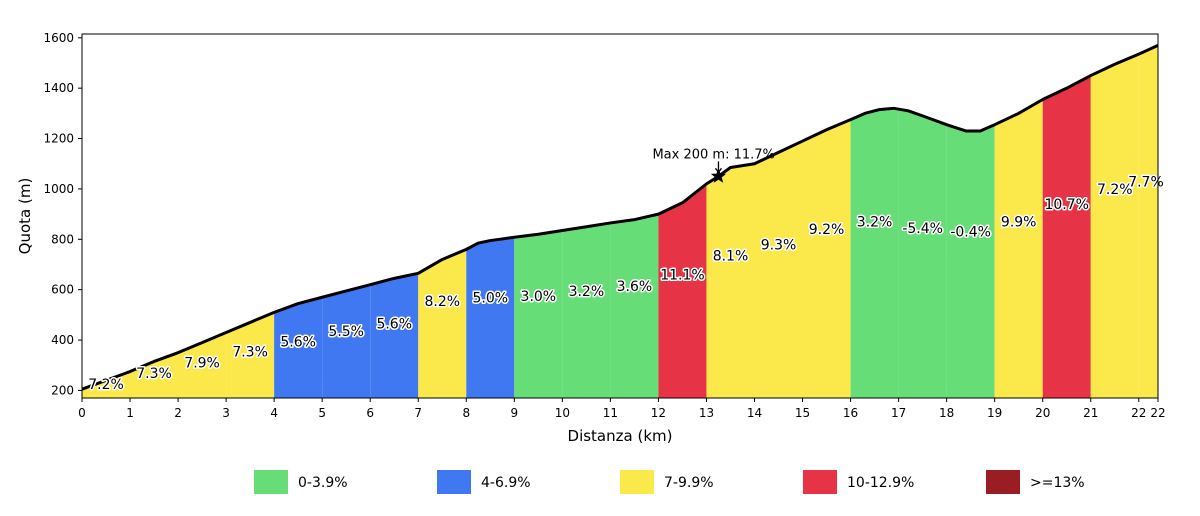  What do you see at coordinates (442, 302) in the screenshot?
I see `gradient-label-8: 8.2%` at bounding box center [442, 302].